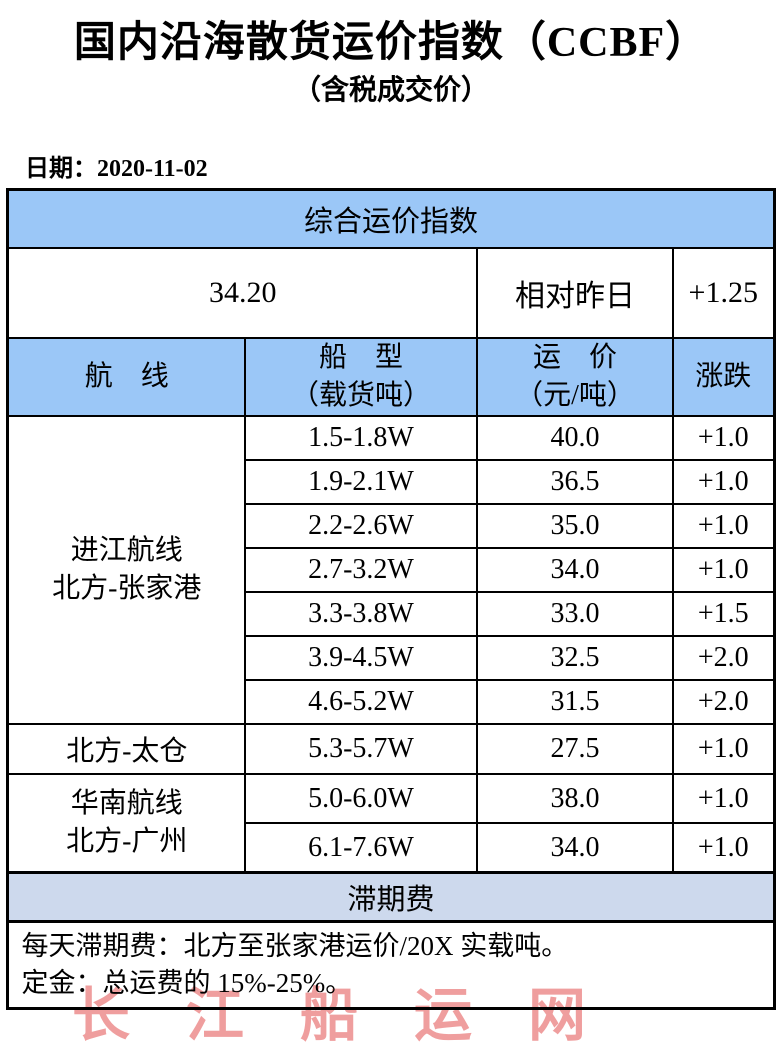 Image resolution: width=782 pixels, height=1043 pixels. What do you see at coordinates (360, 749) in the screenshot?
I see `ship-type-cell: 5.3-5.7W` at bounding box center [360, 749].